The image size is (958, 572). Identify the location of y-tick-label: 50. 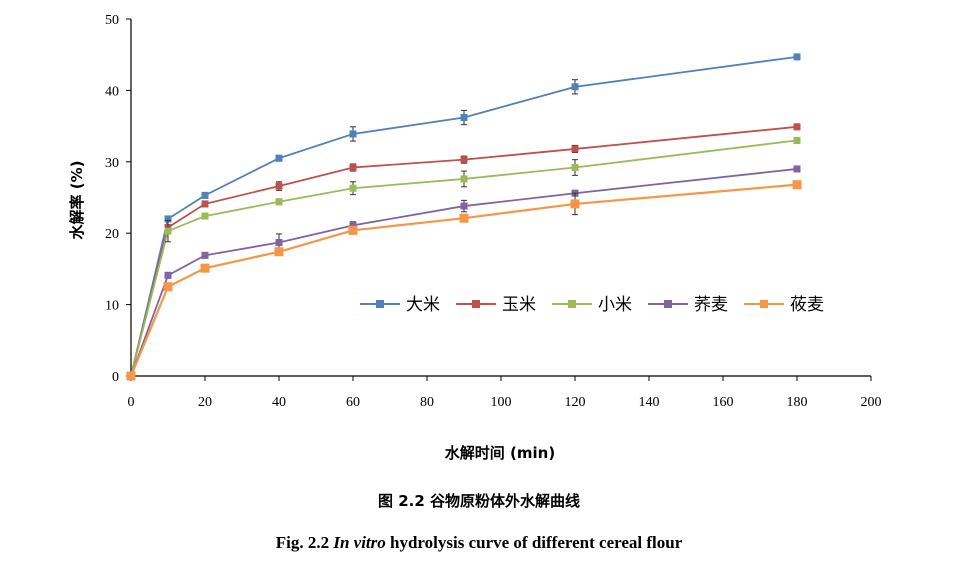
(112, 20).